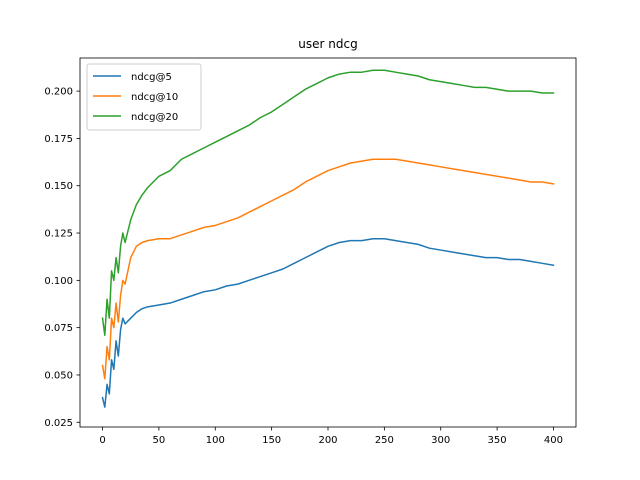 The width and height of the screenshot is (640, 480). Describe the element at coordinates (327, 44) in the screenshot. I see `chart-title: user ndcg` at that location.